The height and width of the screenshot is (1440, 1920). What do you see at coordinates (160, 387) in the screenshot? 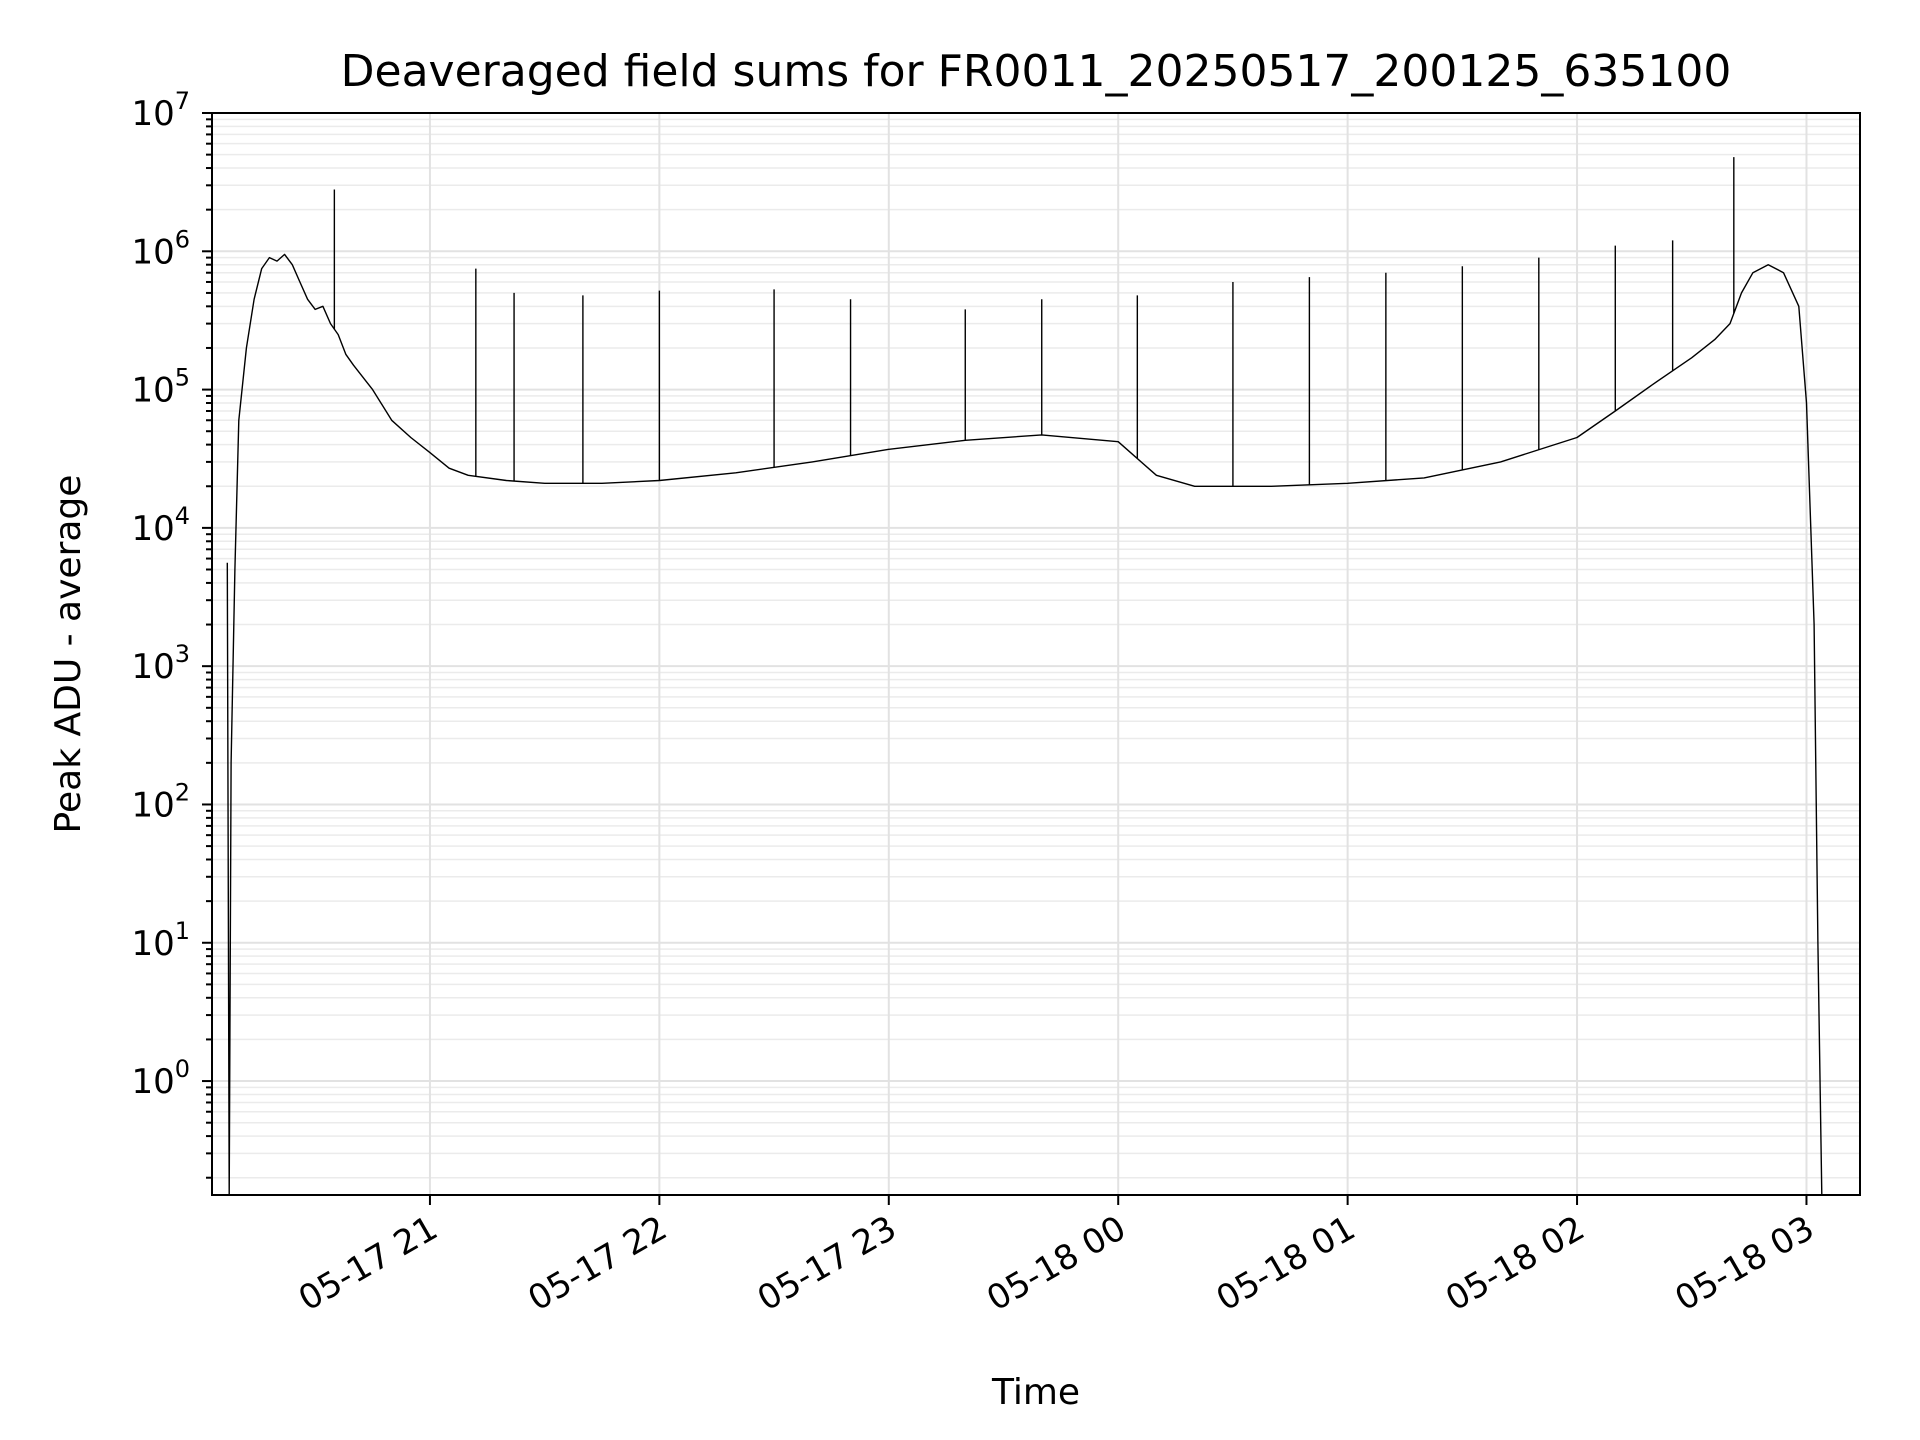
I see `y-tick-label: 10⁵` at bounding box center [160, 387].